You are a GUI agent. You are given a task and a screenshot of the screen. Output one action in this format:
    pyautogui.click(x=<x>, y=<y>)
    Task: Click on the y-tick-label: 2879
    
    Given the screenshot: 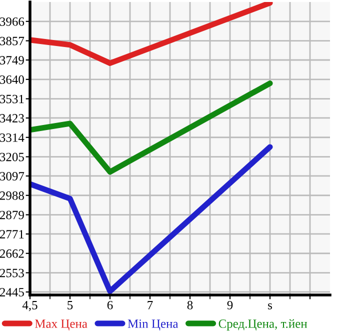 What is the action you would take?
    pyautogui.click(x=12, y=215)
    